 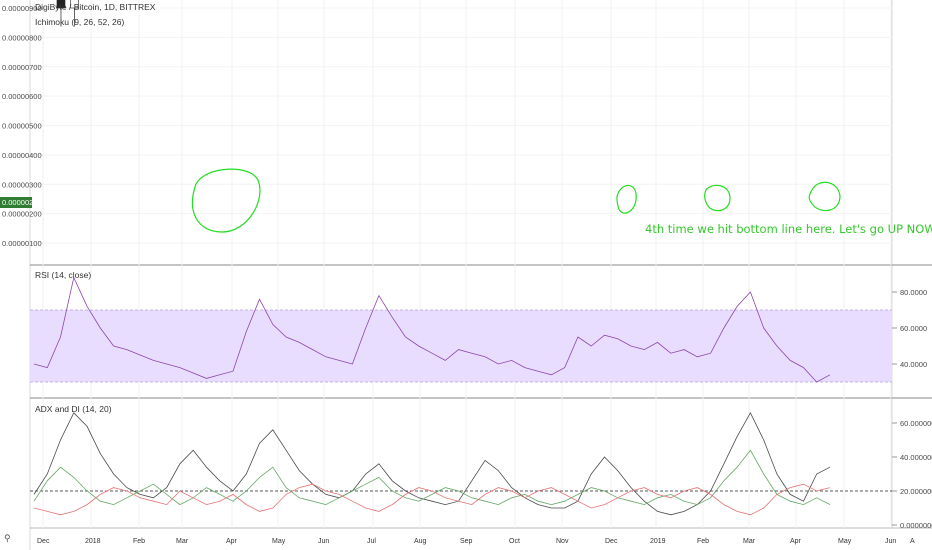 What do you see at coordinates (658, 541) in the screenshot?
I see `date-label: 2019` at bounding box center [658, 541].